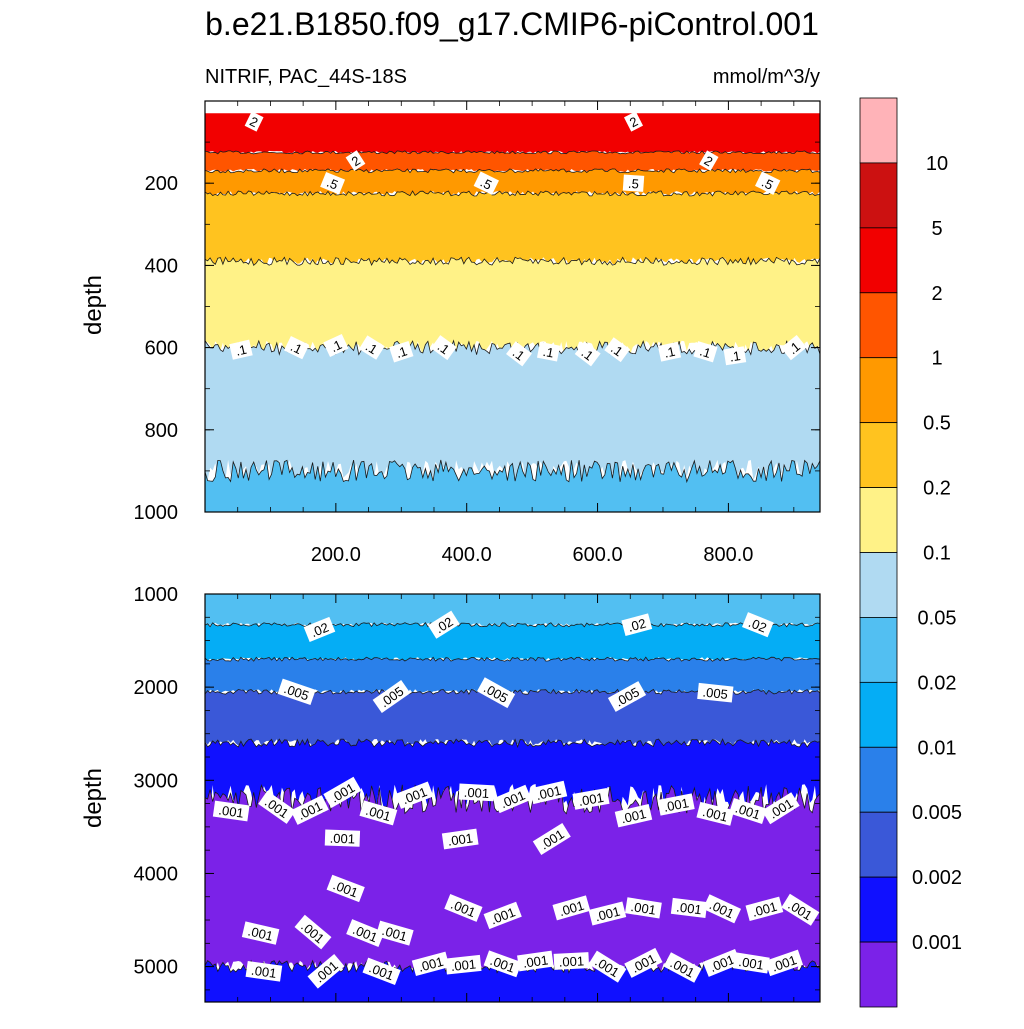 The width and height of the screenshot is (1024, 1029). Describe the element at coordinates (467, 555) in the screenshot. I see `x-tick-label: 400.0` at that location.